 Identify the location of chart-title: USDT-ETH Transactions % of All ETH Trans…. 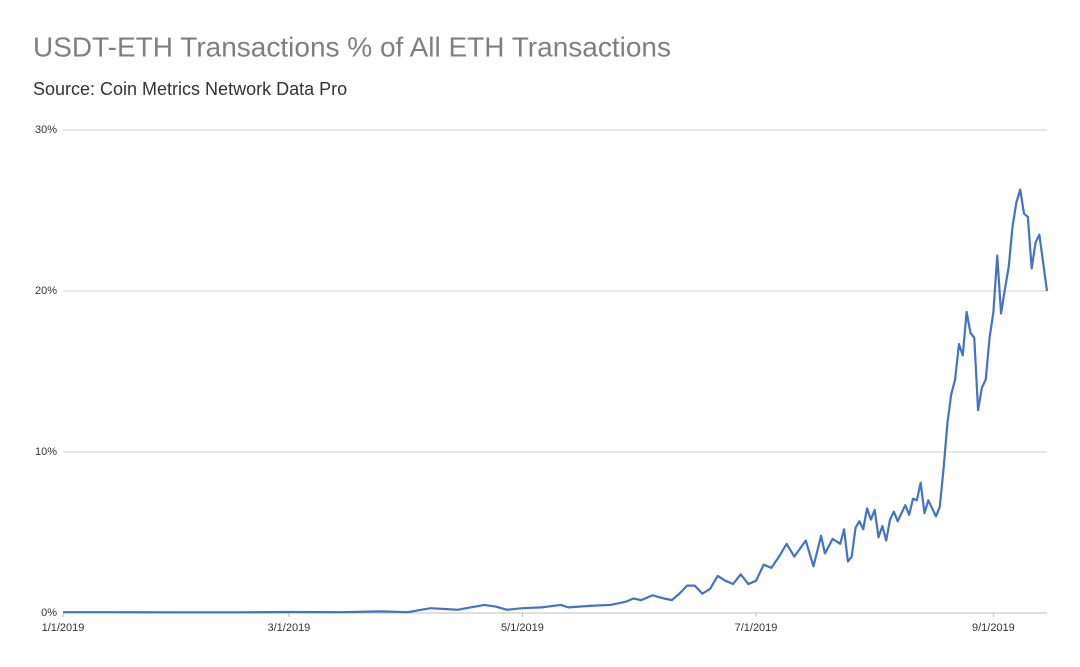
(352, 46).